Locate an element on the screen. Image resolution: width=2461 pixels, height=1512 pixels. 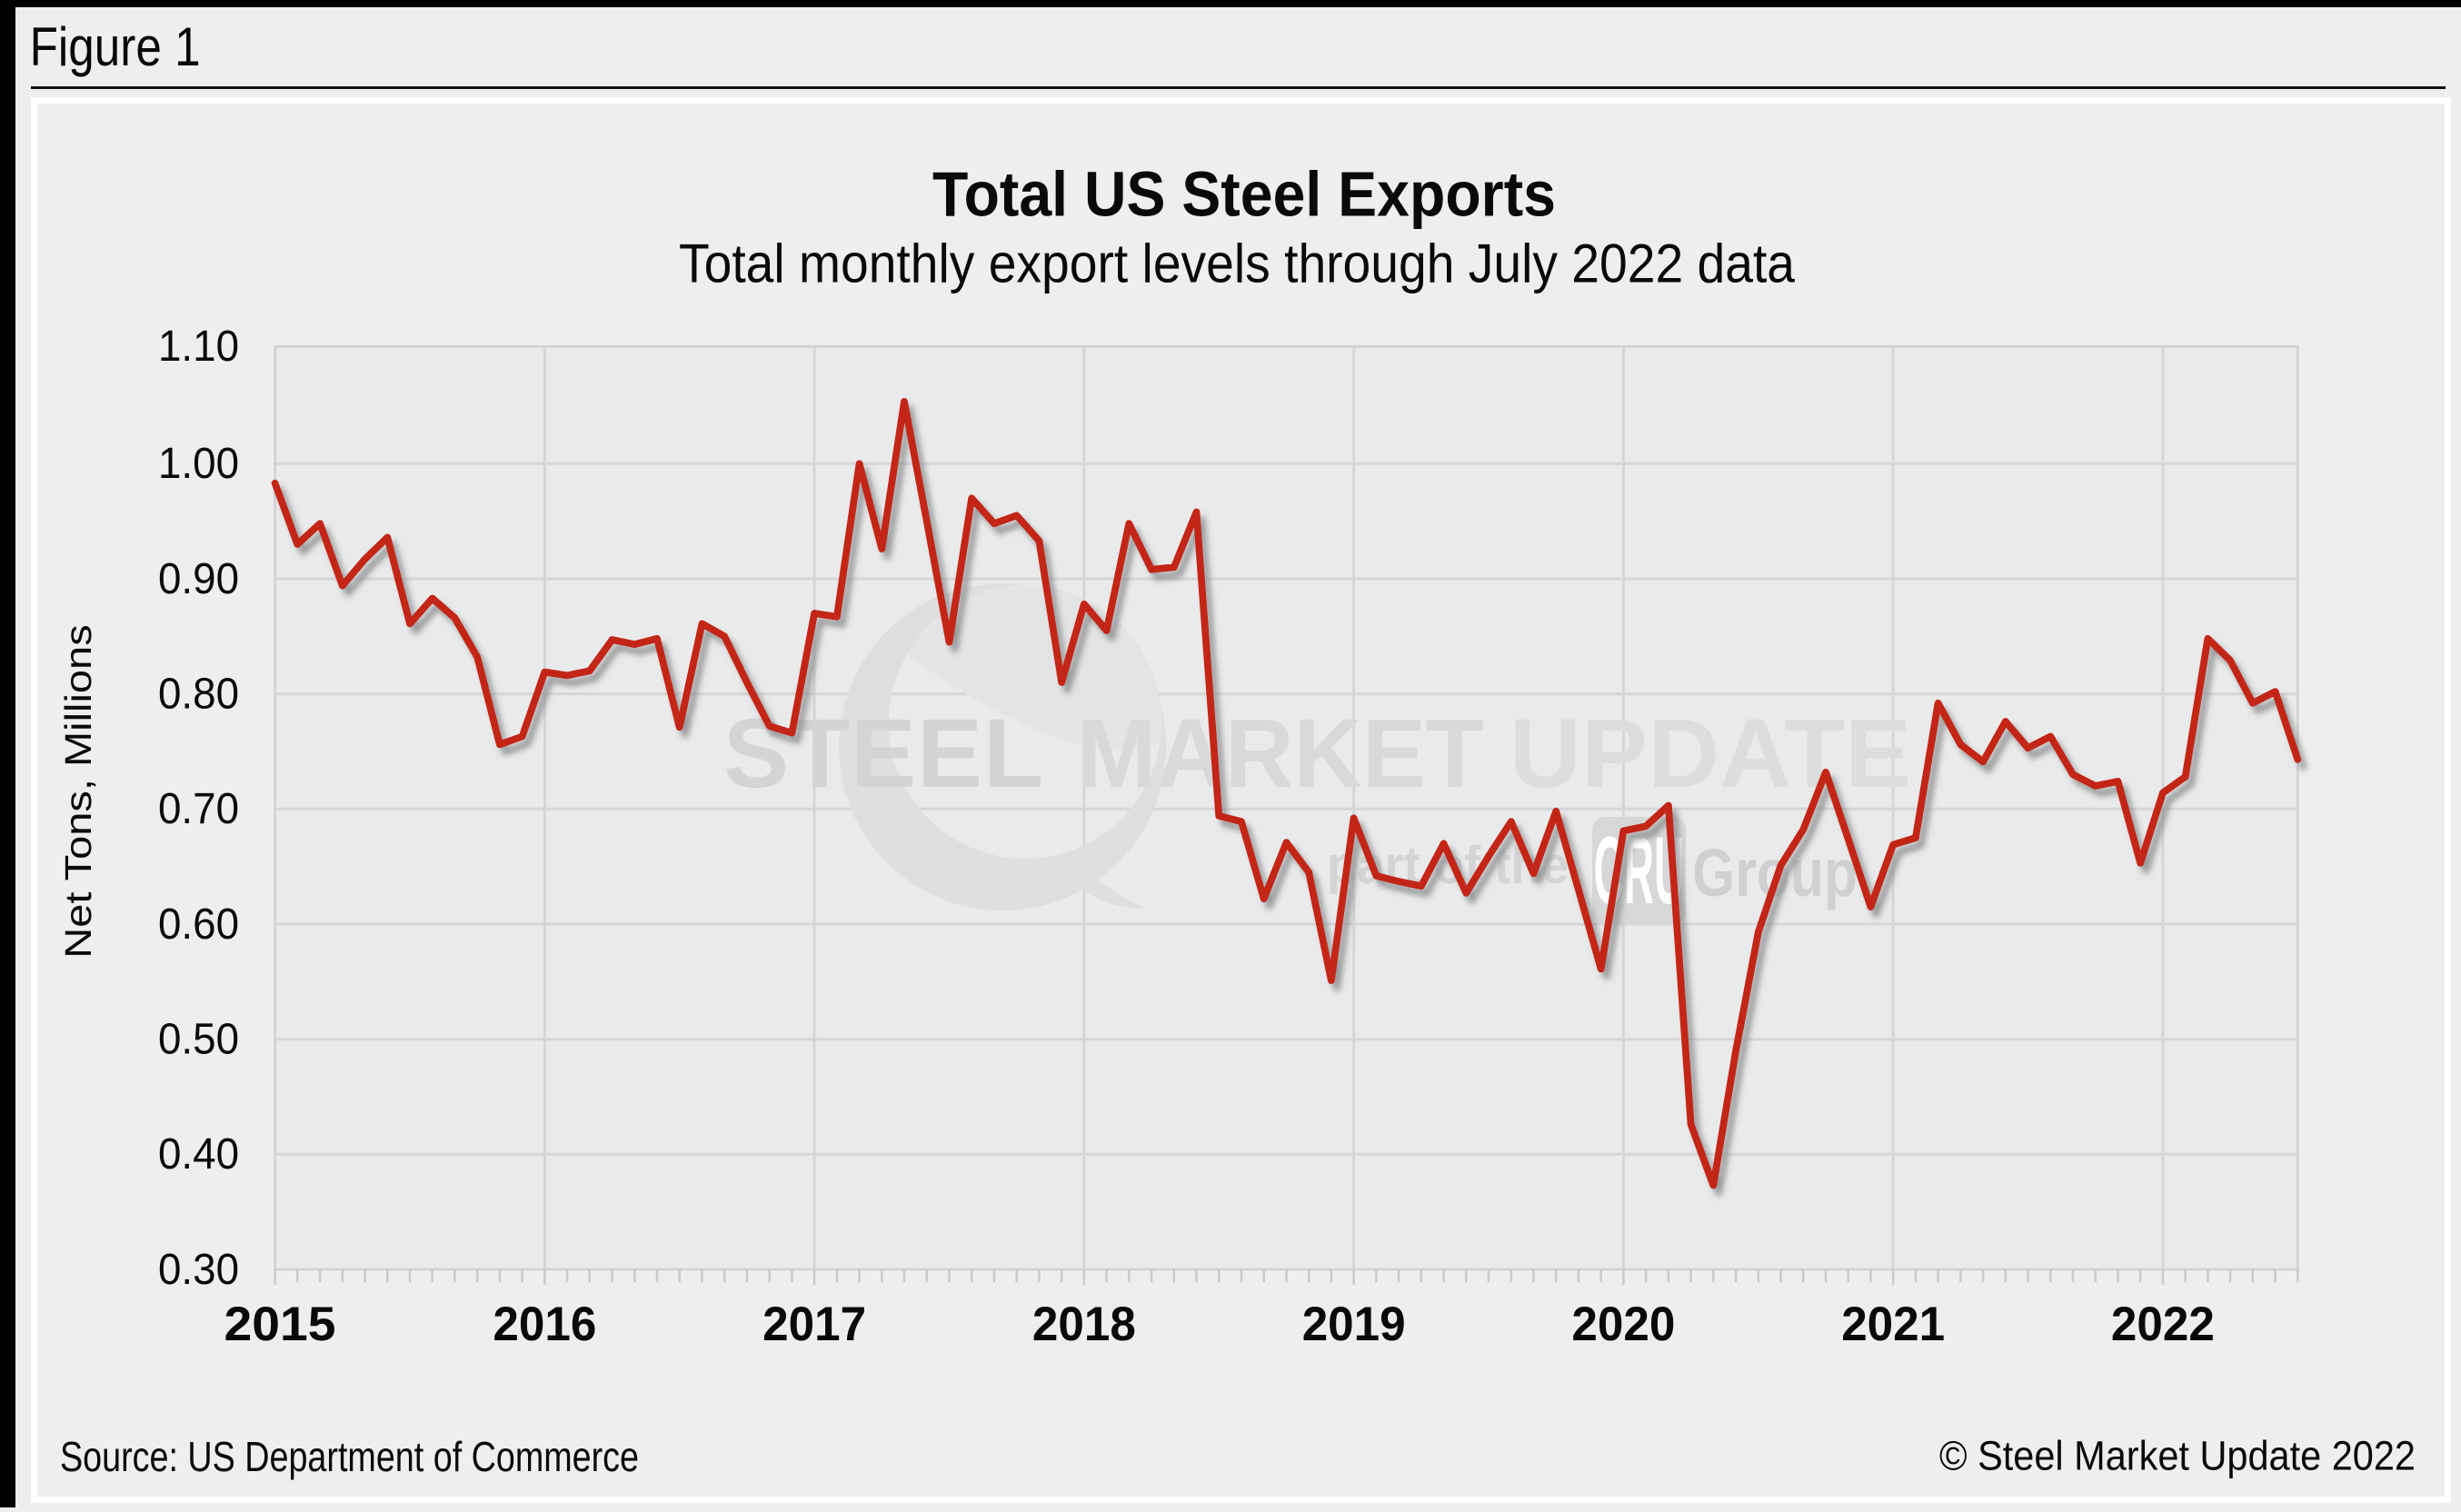
svg-text: 2019 is located at coordinates (1354, 1324).